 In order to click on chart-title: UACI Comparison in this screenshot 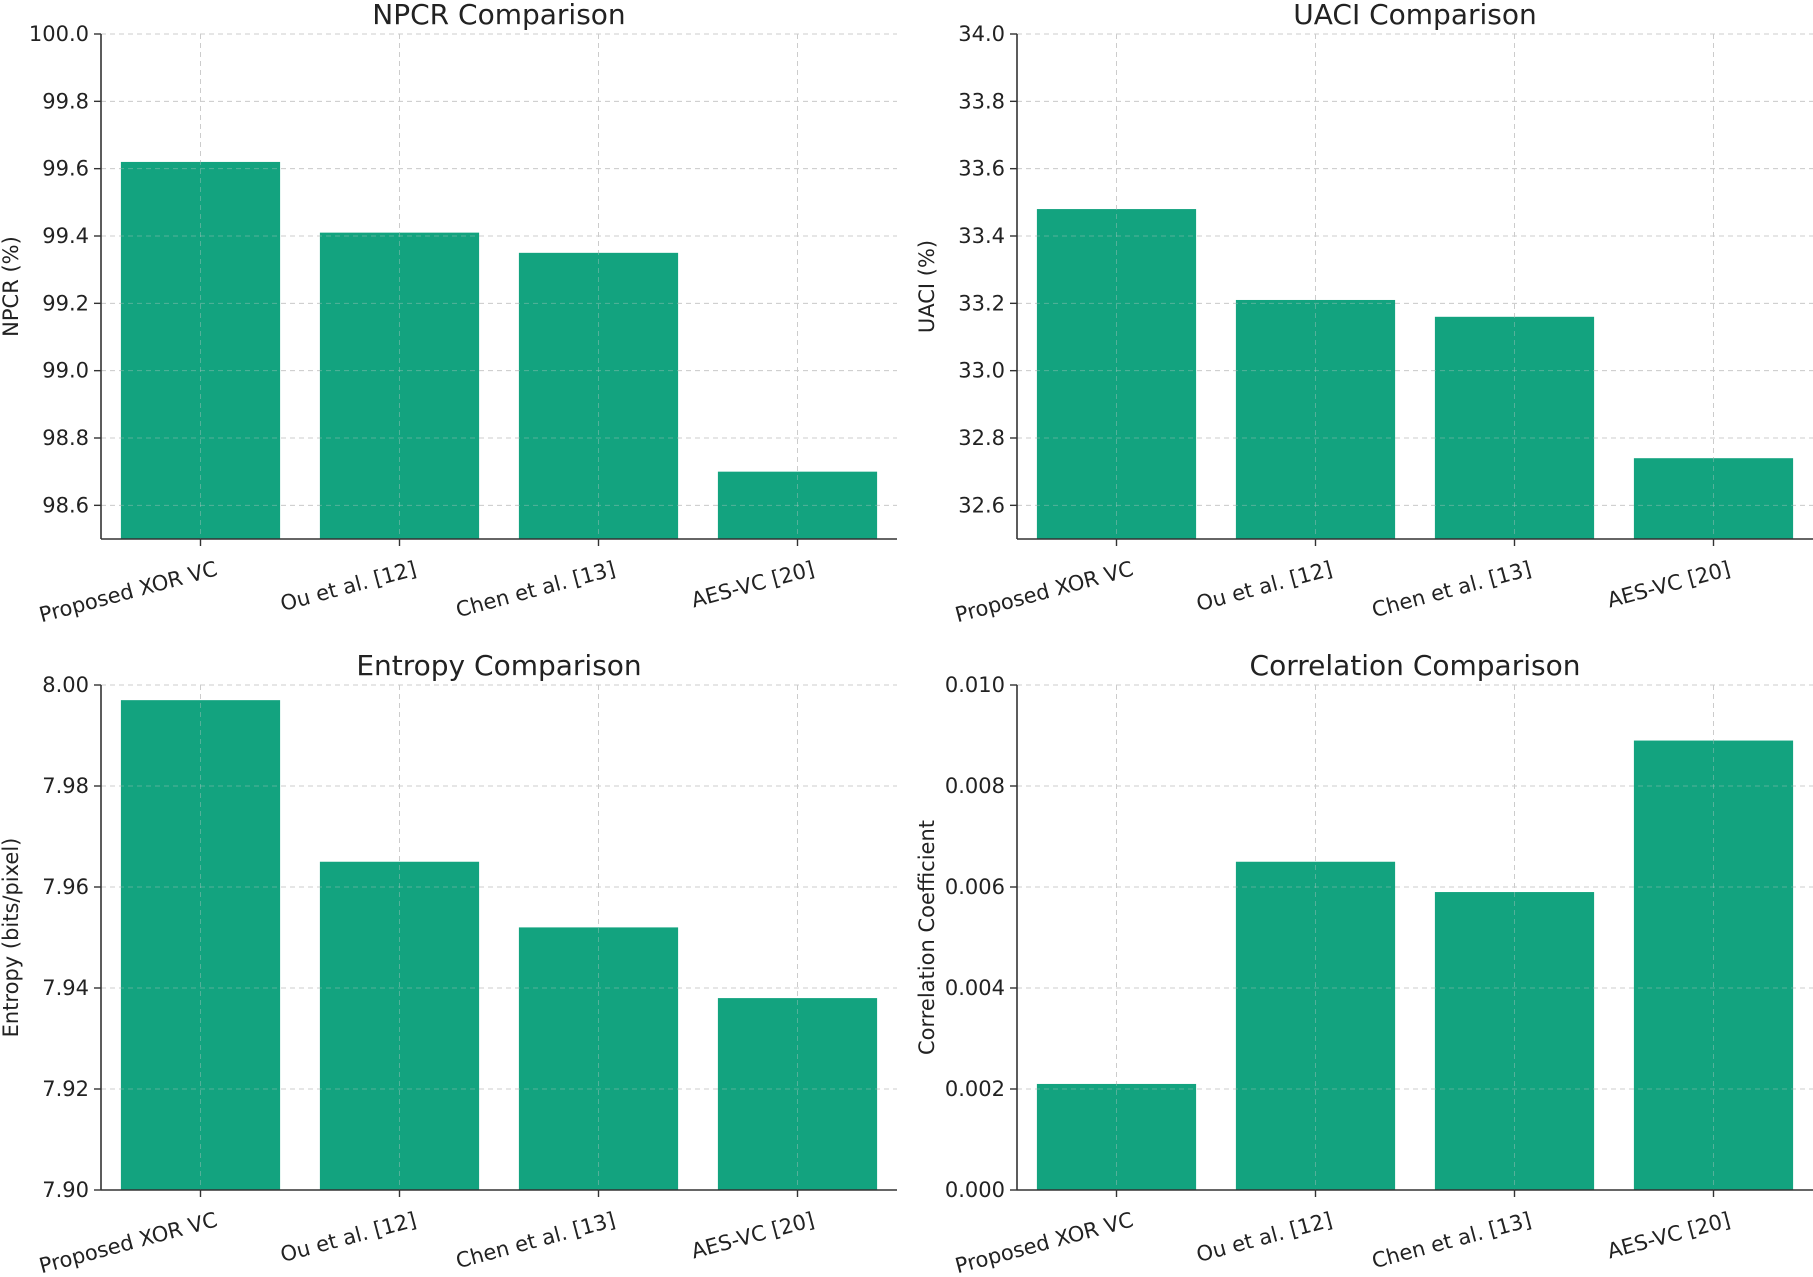, I will do `click(1415, 15)`.